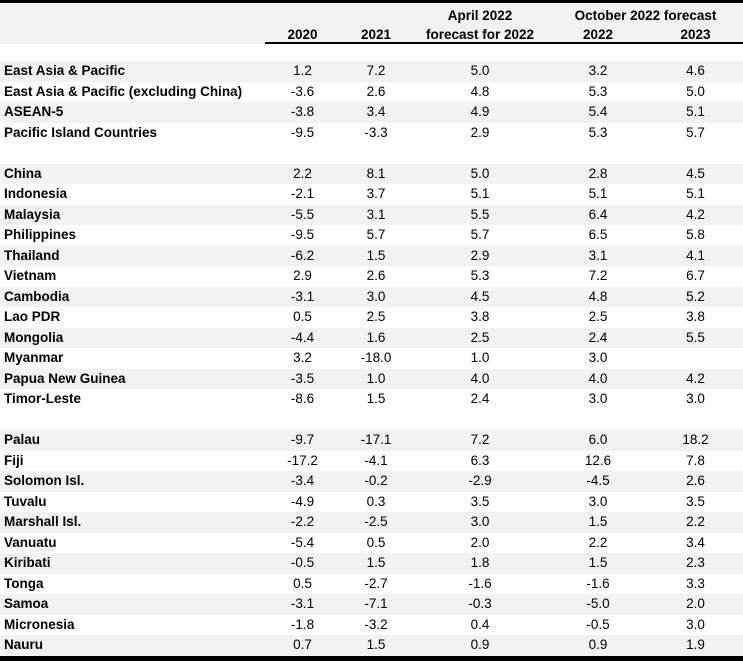 The height and width of the screenshot is (661, 743). Describe the element at coordinates (695, 337) in the screenshot. I see `cell-value: 5.5` at that location.